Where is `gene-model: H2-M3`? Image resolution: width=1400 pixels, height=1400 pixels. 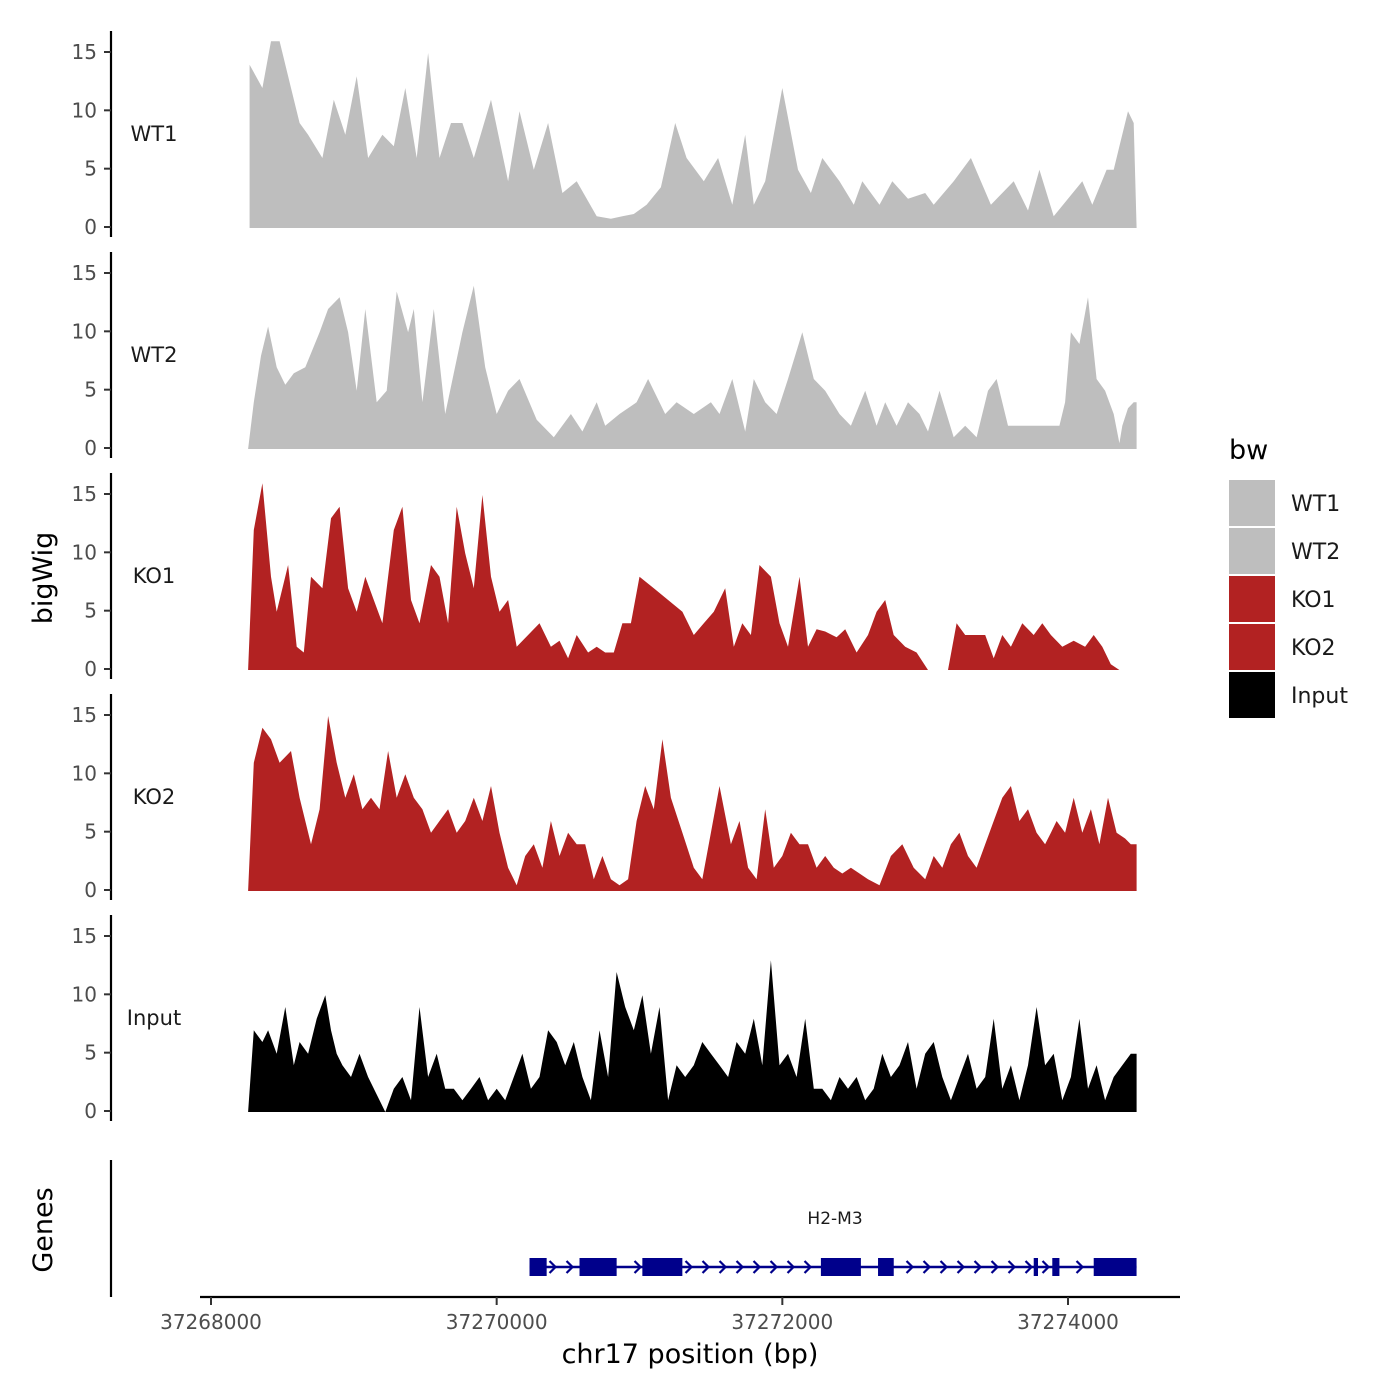 gene-model: H2-M3 is located at coordinates (833, 1242).